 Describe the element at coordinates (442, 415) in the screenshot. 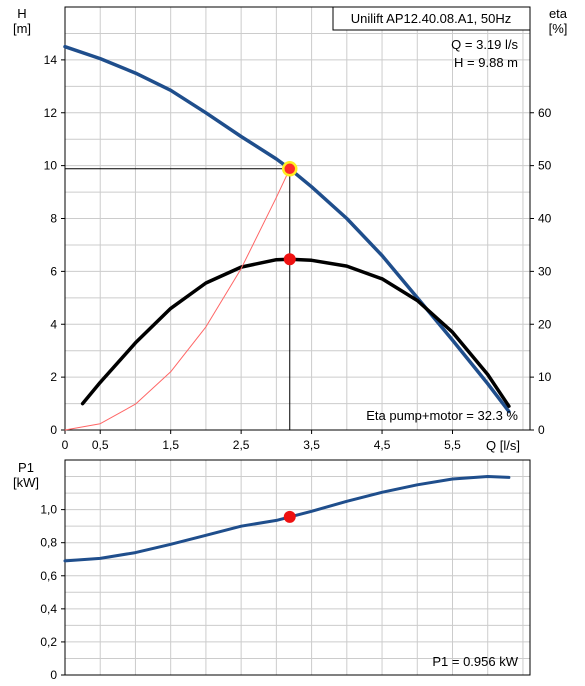

I see `eta-label: Eta pump+motor = 32.3 %` at that location.